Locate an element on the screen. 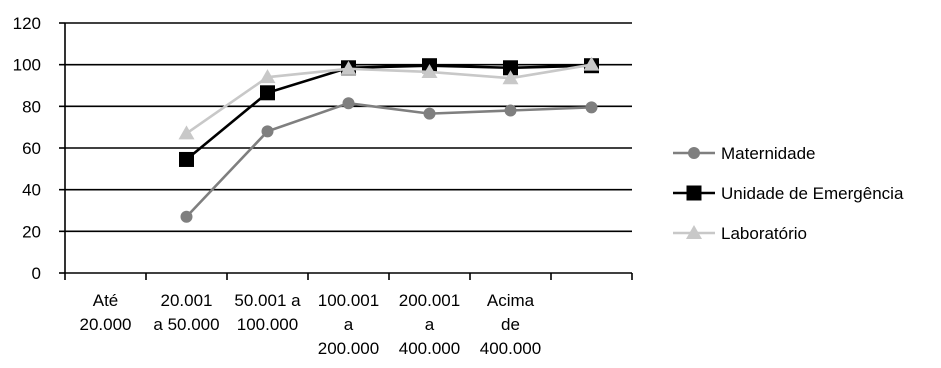 The height and width of the screenshot is (368, 941). legend-entry: Unidade de Emergência is located at coordinates (788, 193).